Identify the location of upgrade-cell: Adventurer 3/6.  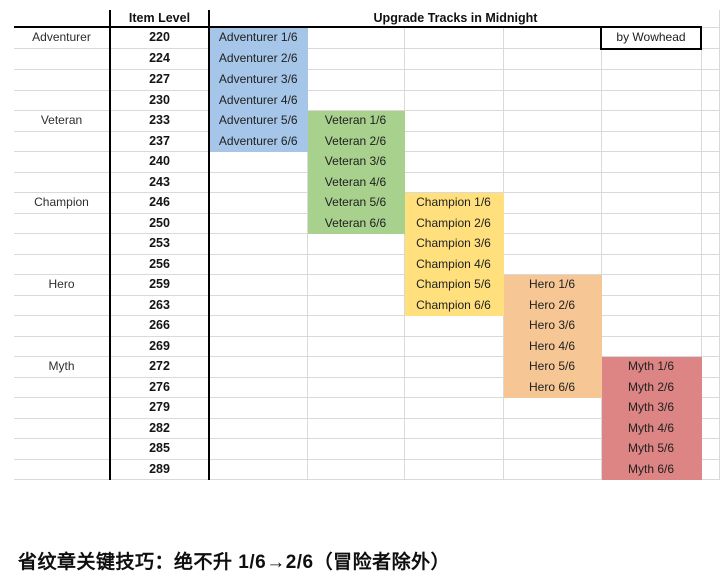
(258, 80).